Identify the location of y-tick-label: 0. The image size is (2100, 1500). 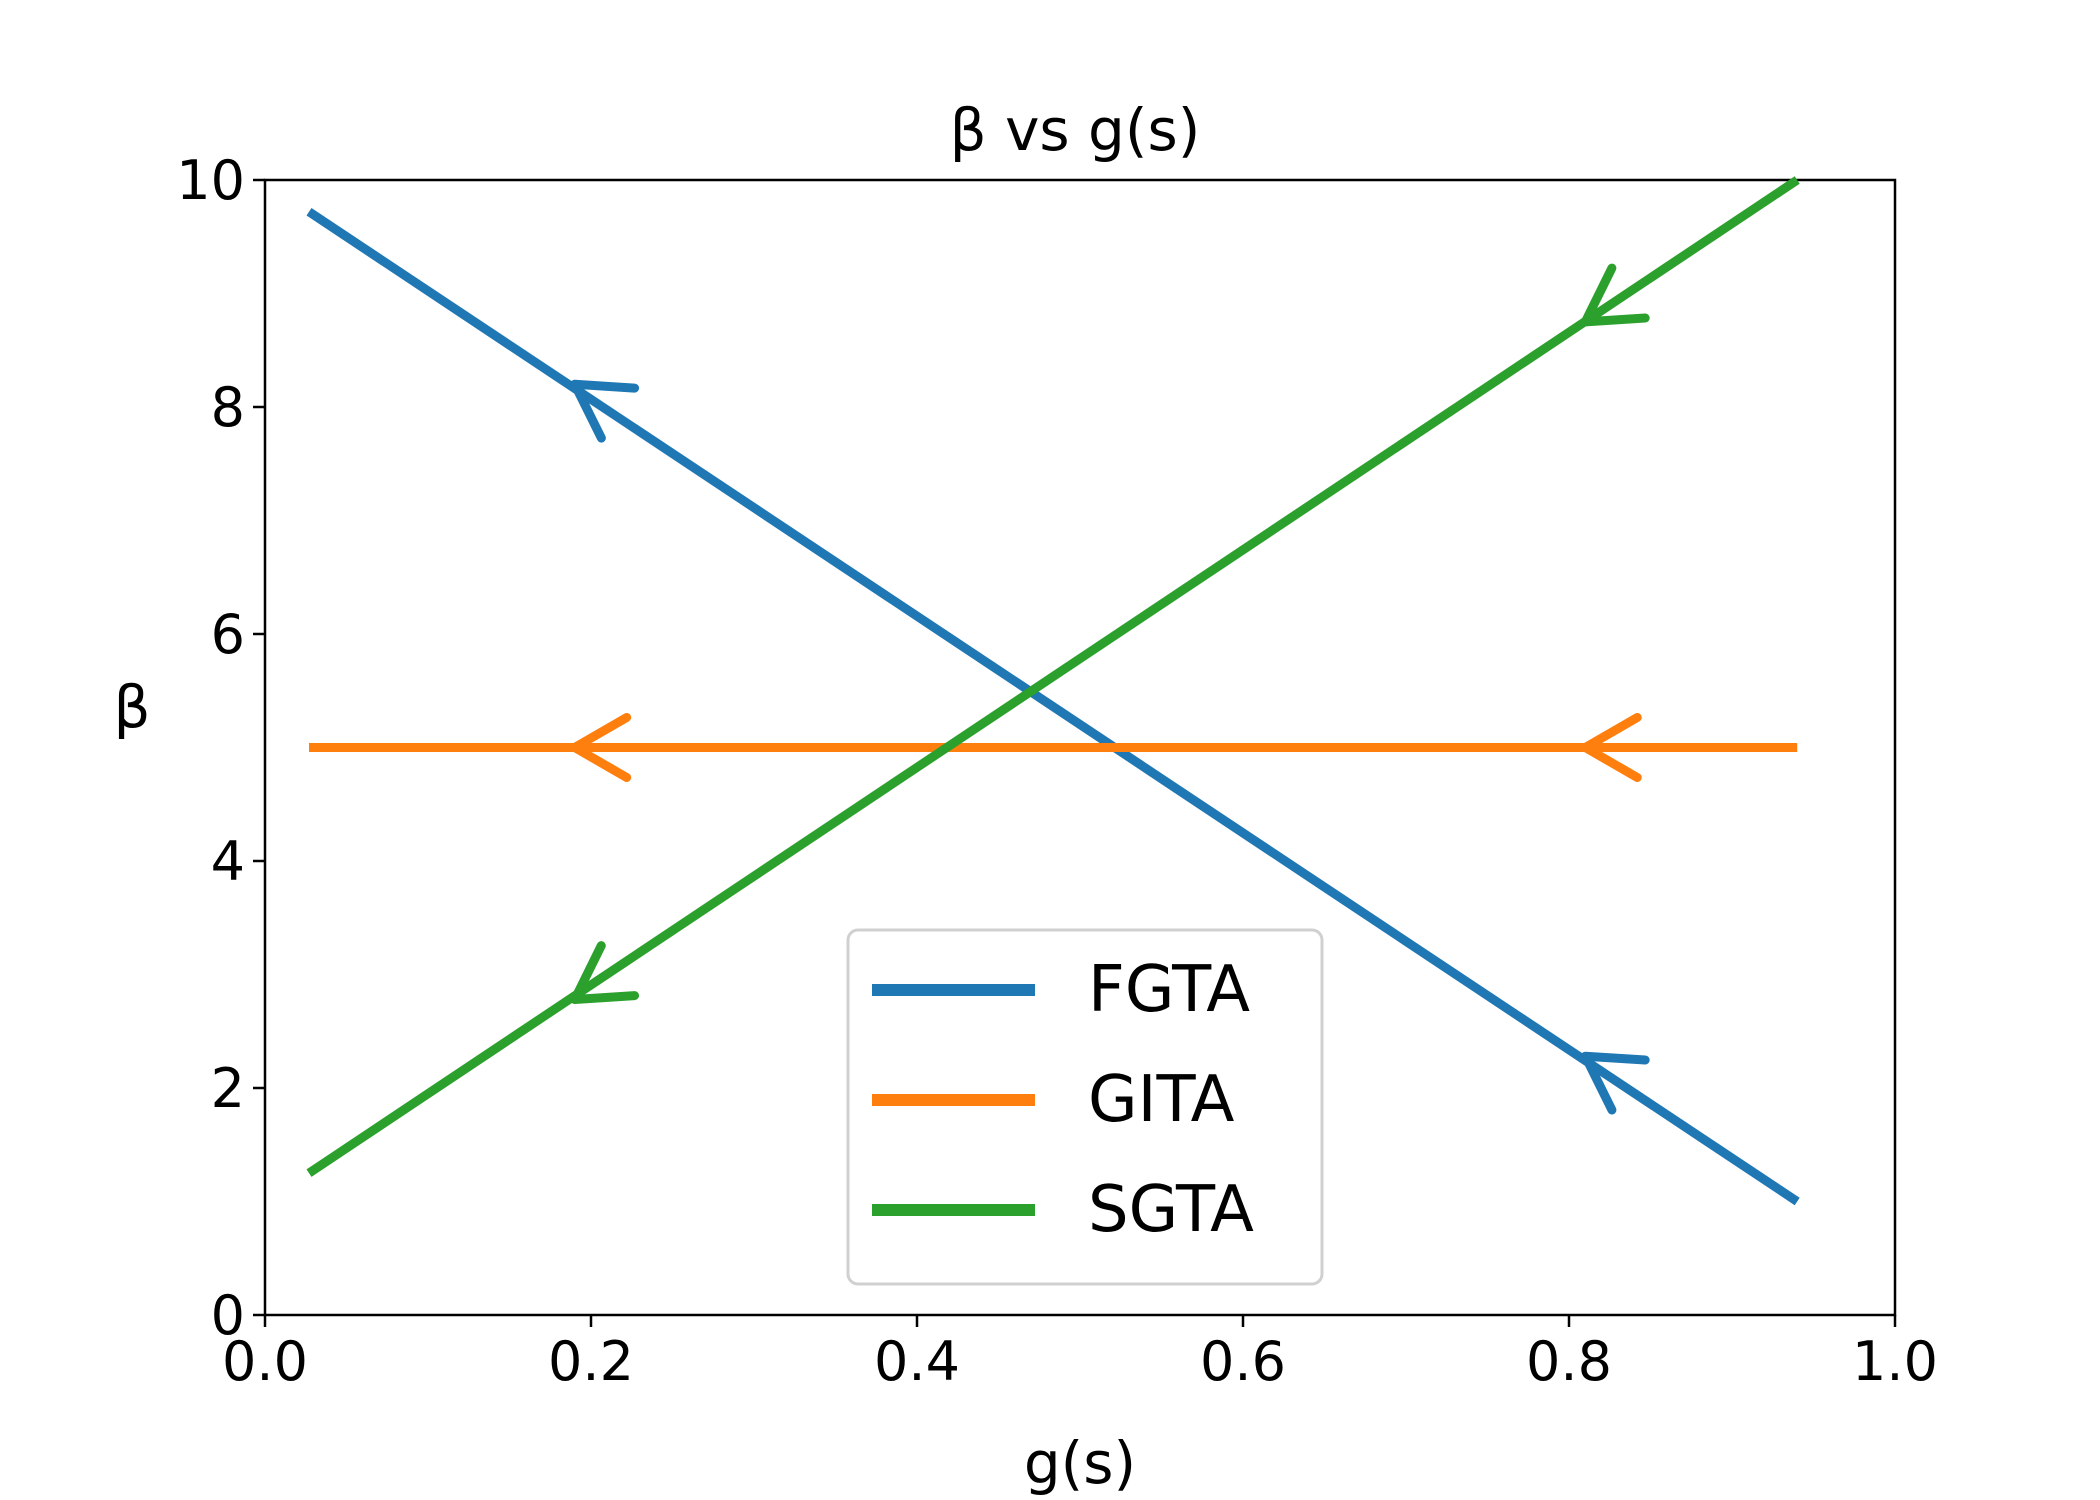
(228, 1315).